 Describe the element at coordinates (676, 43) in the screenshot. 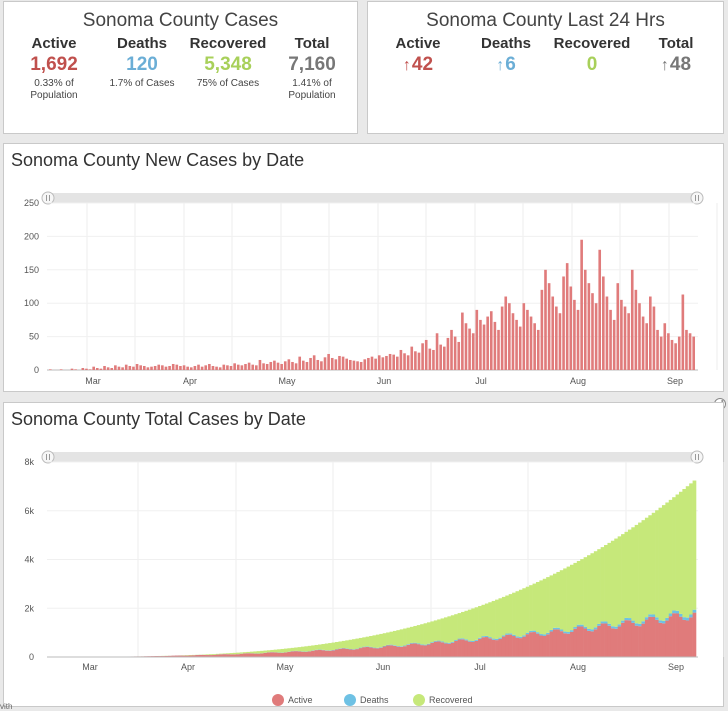

I see `last24-stat-label: Total` at that location.